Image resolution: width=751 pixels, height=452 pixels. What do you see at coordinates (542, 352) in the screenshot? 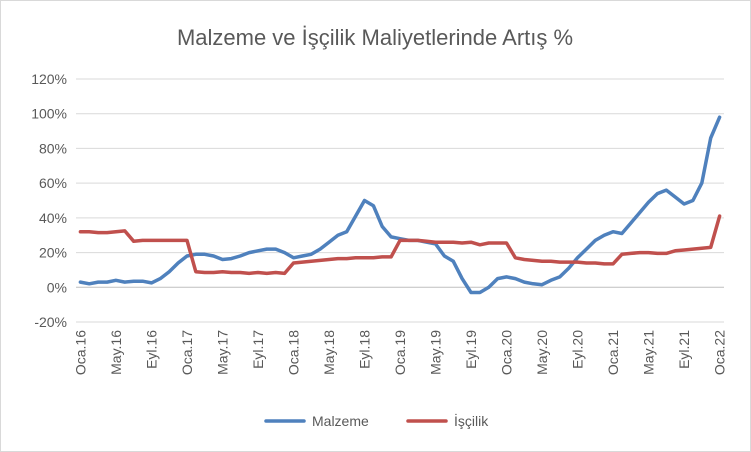
I see `x-tick-label: May.20` at bounding box center [542, 352].